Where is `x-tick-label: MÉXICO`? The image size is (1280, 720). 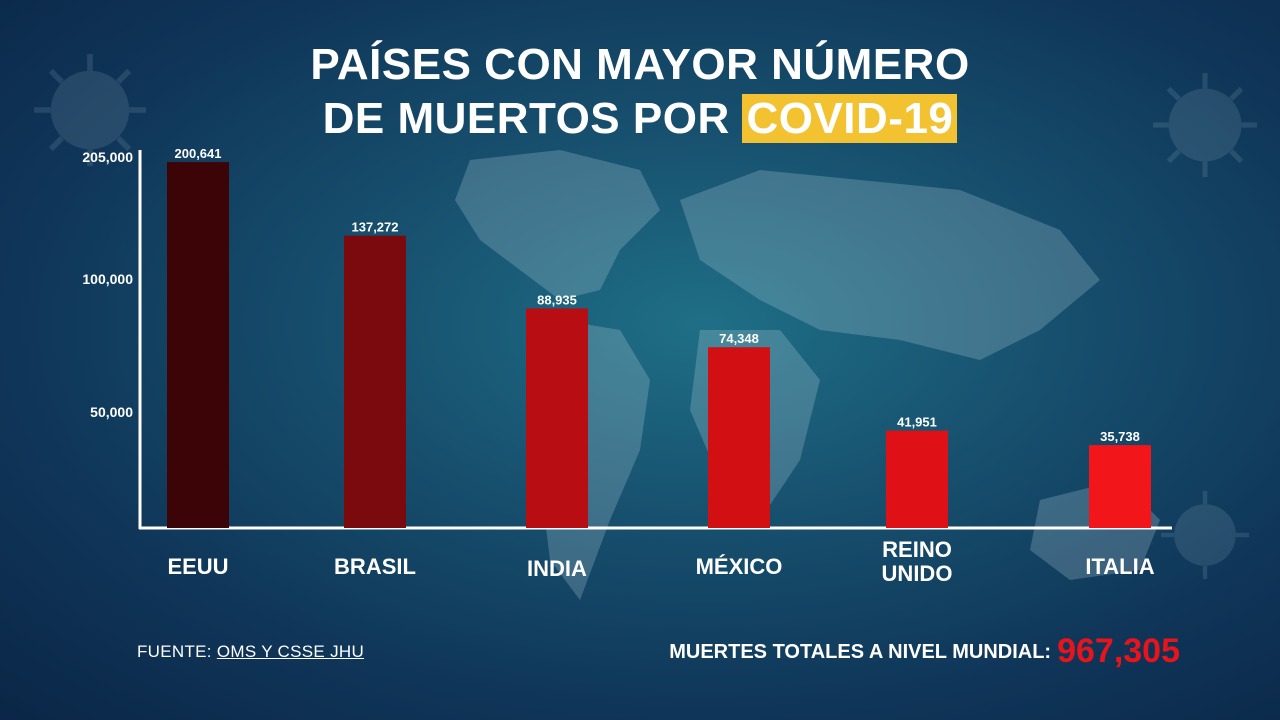
x-tick-label: MÉXICO is located at coordinates (739, 566).